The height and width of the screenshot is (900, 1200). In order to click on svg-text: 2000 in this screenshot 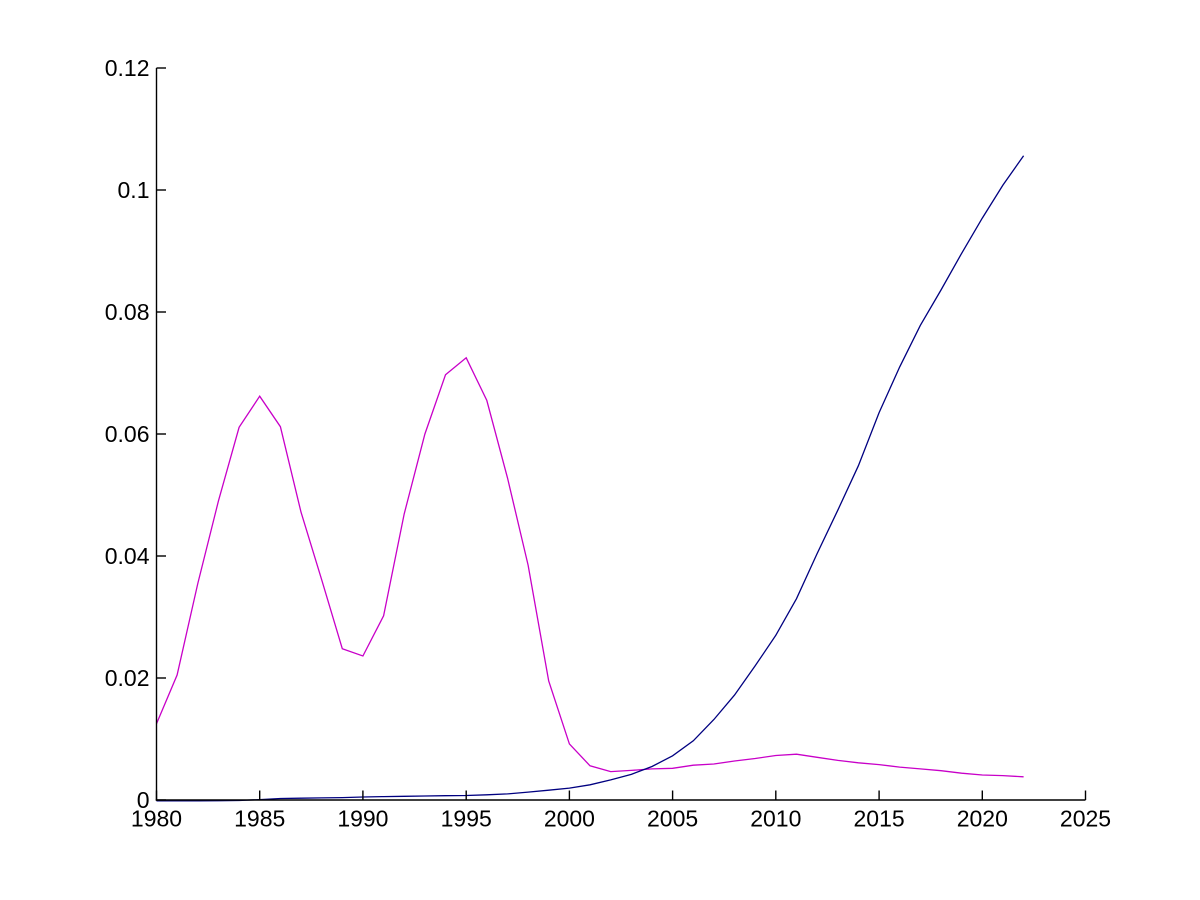, I will do `click(569, 819)`.